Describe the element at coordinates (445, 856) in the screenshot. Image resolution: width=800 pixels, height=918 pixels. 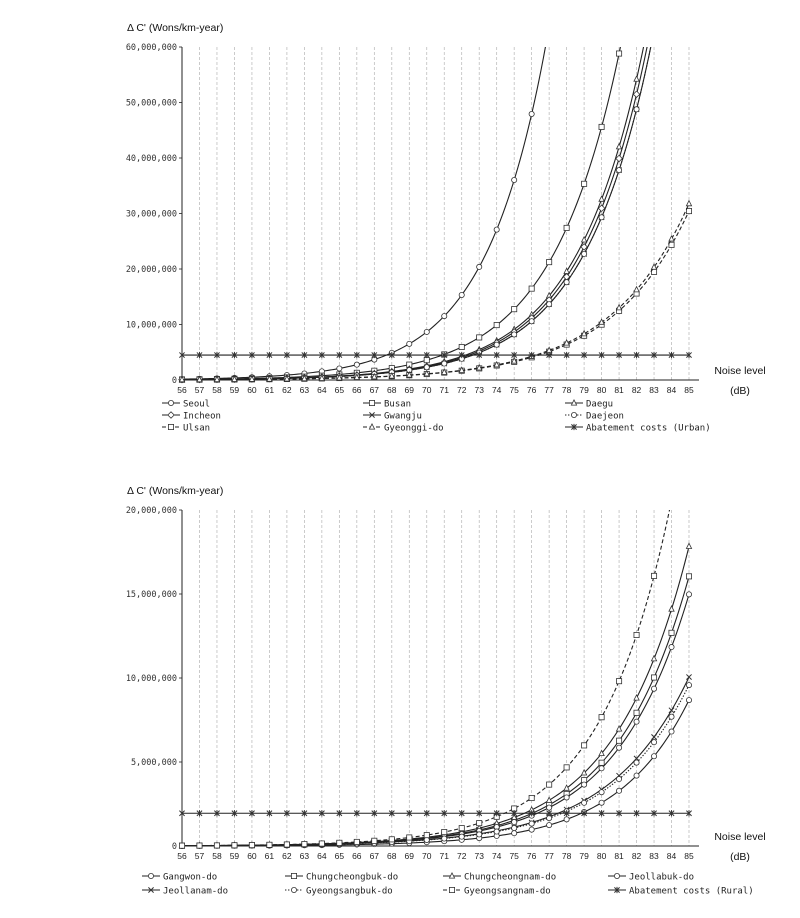
I see `x-tick-label: 71` at that location.